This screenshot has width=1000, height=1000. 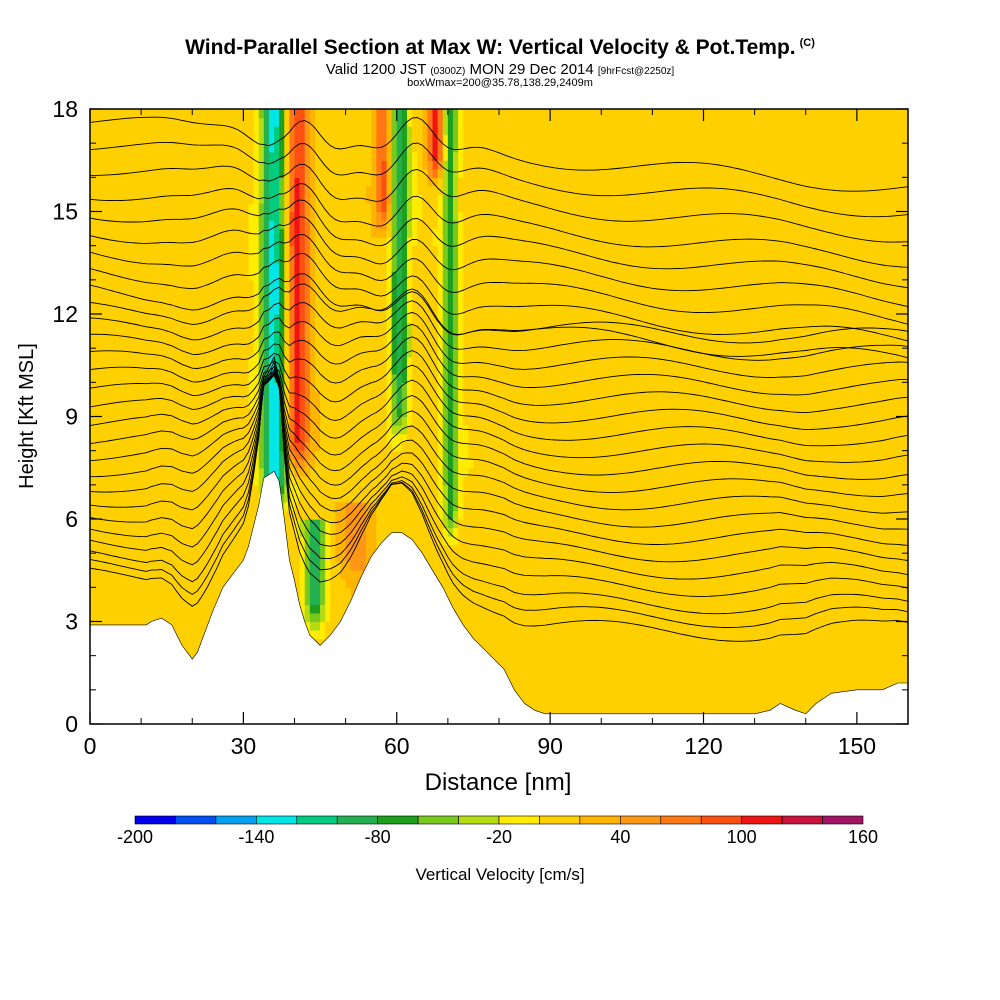 I want to click on y-tick-label: 12, so click(x=65, y=314).